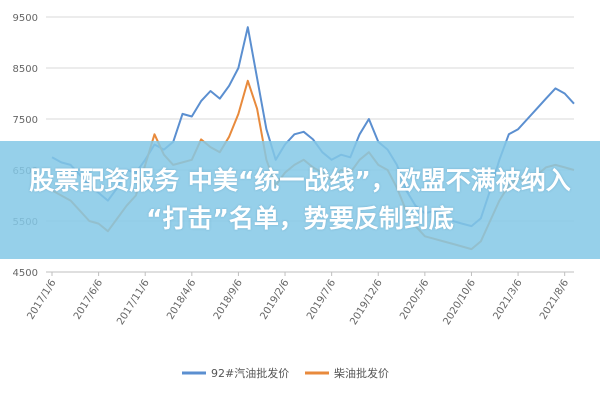 Image resolution: width=600 pixels, height=400 pixels. I want to click on x-tick-label: 2019/12/6, so click(366, 302).